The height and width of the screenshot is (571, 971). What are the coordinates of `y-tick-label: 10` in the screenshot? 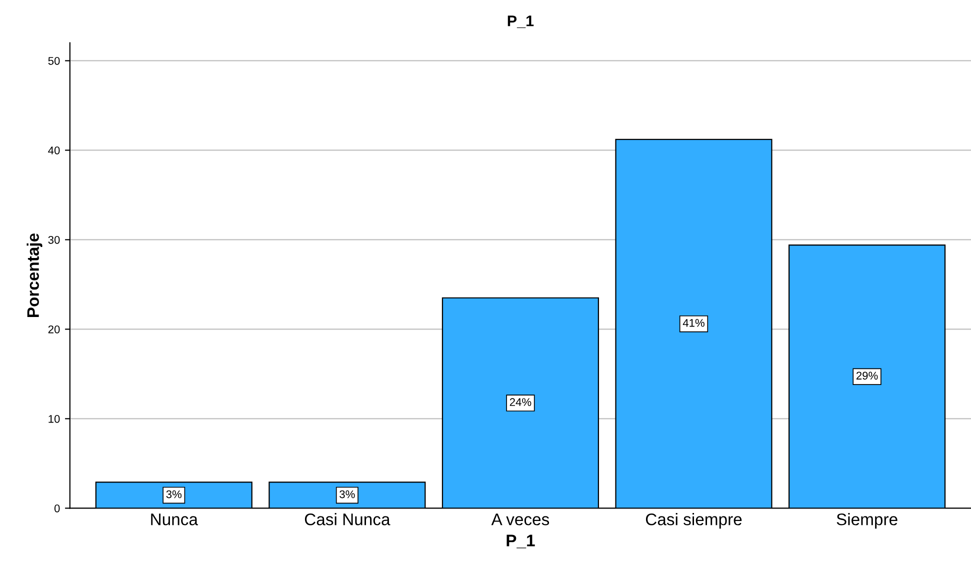 It's located at (54, 418).